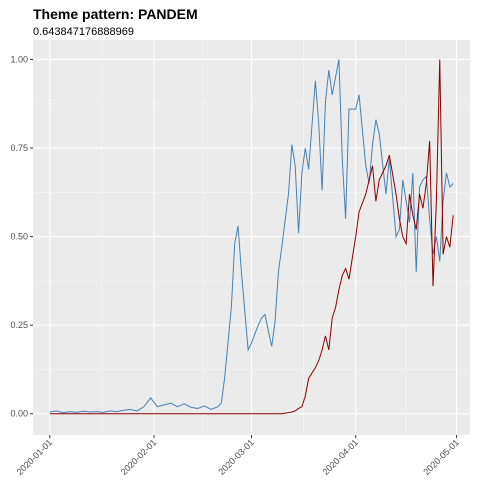  What do you see at coordinates (19, 148) in the screenshot?
I see `y-tick-label: 0.75` at bounding box center [19, 148].